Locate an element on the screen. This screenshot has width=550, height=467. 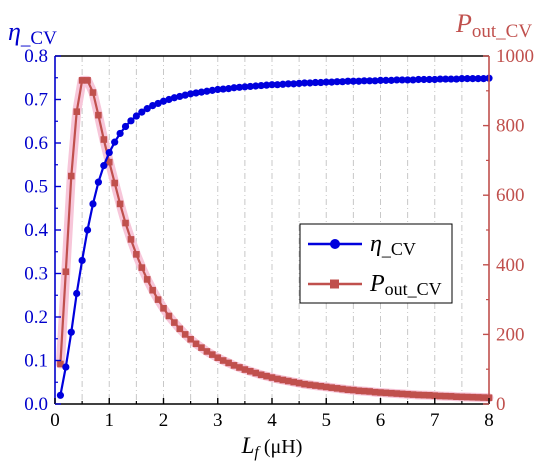
x-tick-label: 6 is located at coordinates (381, 420).